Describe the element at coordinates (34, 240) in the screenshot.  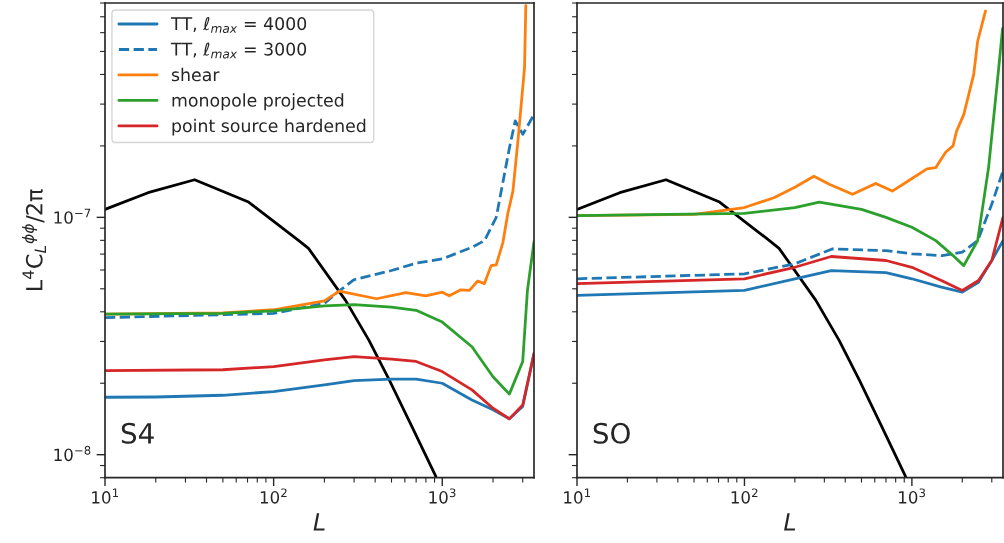
I see `y-axis-title: L$^{4}$C$_{L}$$^{ϕϕ}$/2π` at that location.